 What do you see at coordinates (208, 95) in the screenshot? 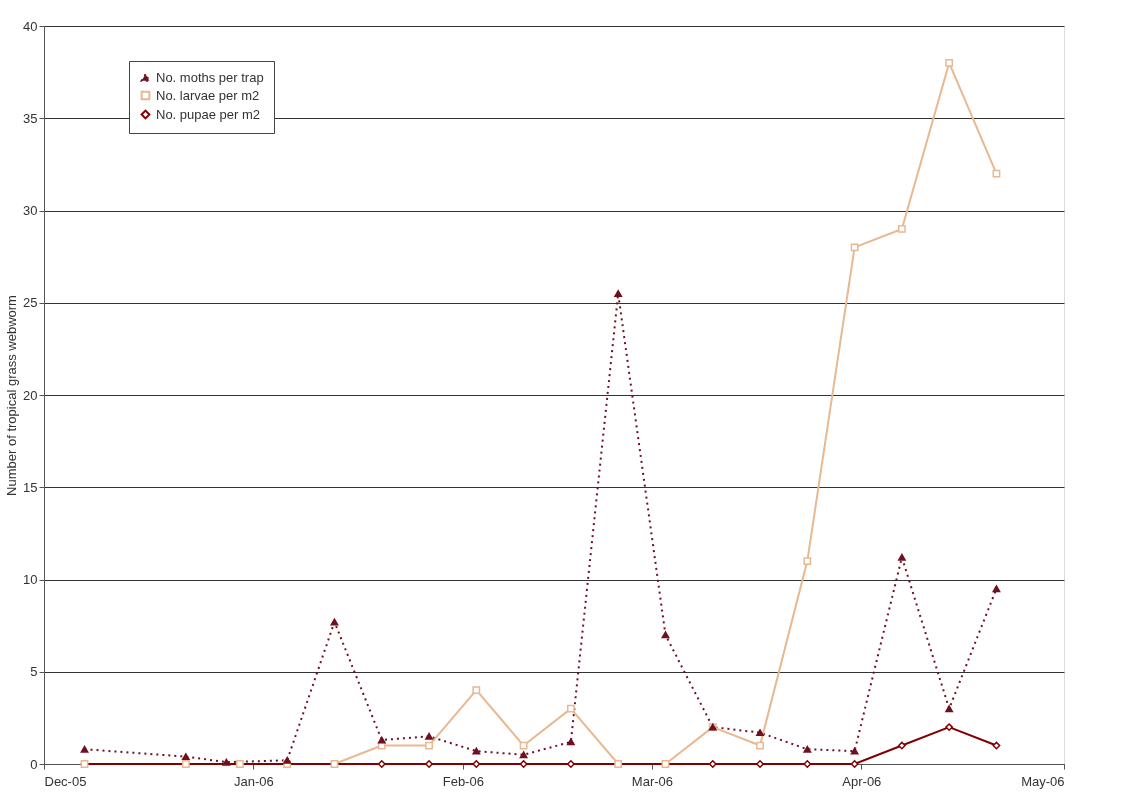
I see `legend-label: No. larvae per m2` at bounding box center [208, 95].